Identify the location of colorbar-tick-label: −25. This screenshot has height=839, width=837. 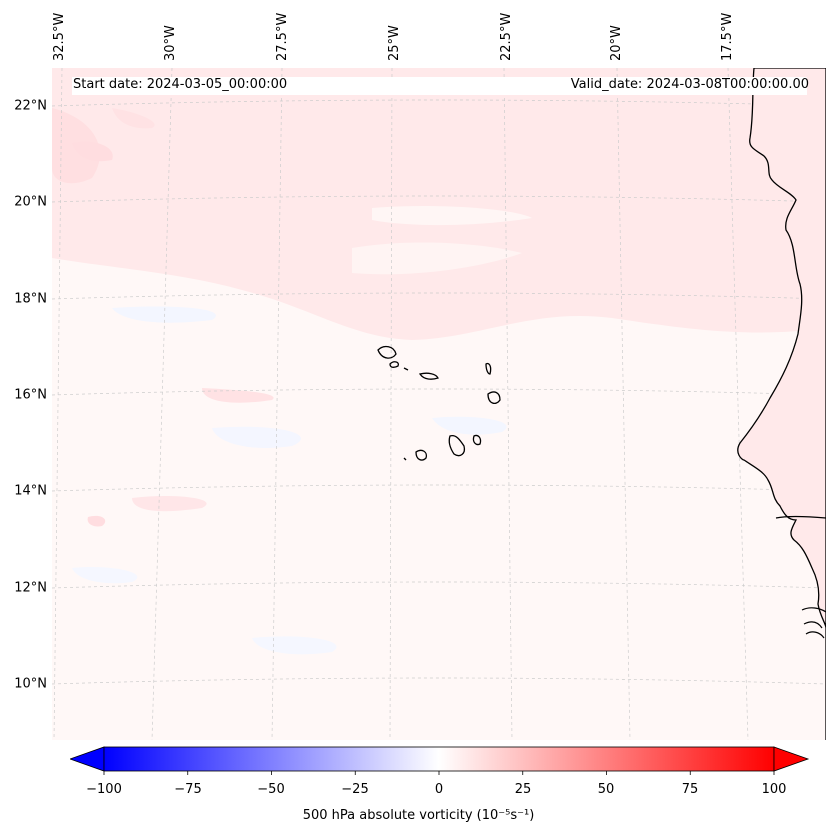
(355, 789).